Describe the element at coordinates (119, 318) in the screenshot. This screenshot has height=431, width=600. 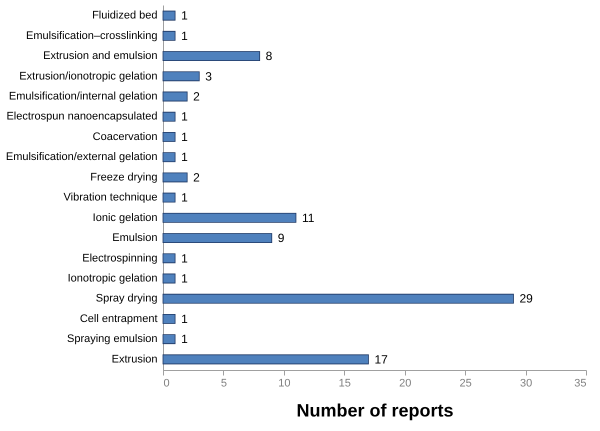
I see `y-tick-label: Cell entrapment` at that location.